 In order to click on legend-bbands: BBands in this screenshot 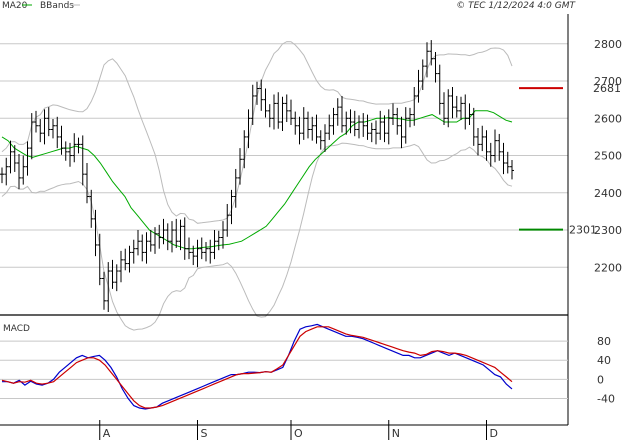, I will do `click(57, 6)`.